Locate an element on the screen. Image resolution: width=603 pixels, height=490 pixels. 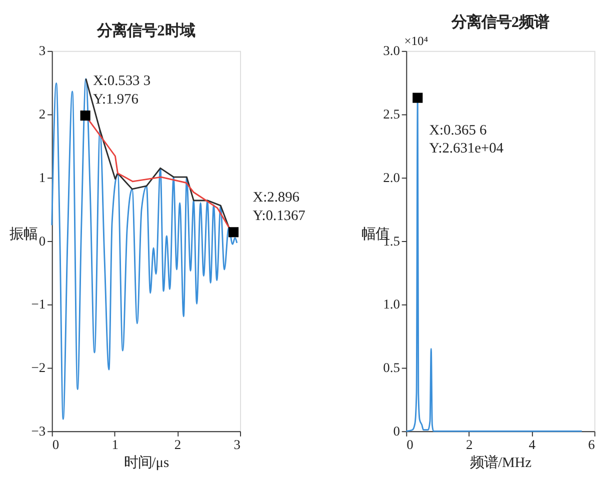
y-tick-label: 2.0 is located at coordinates (391, 177).